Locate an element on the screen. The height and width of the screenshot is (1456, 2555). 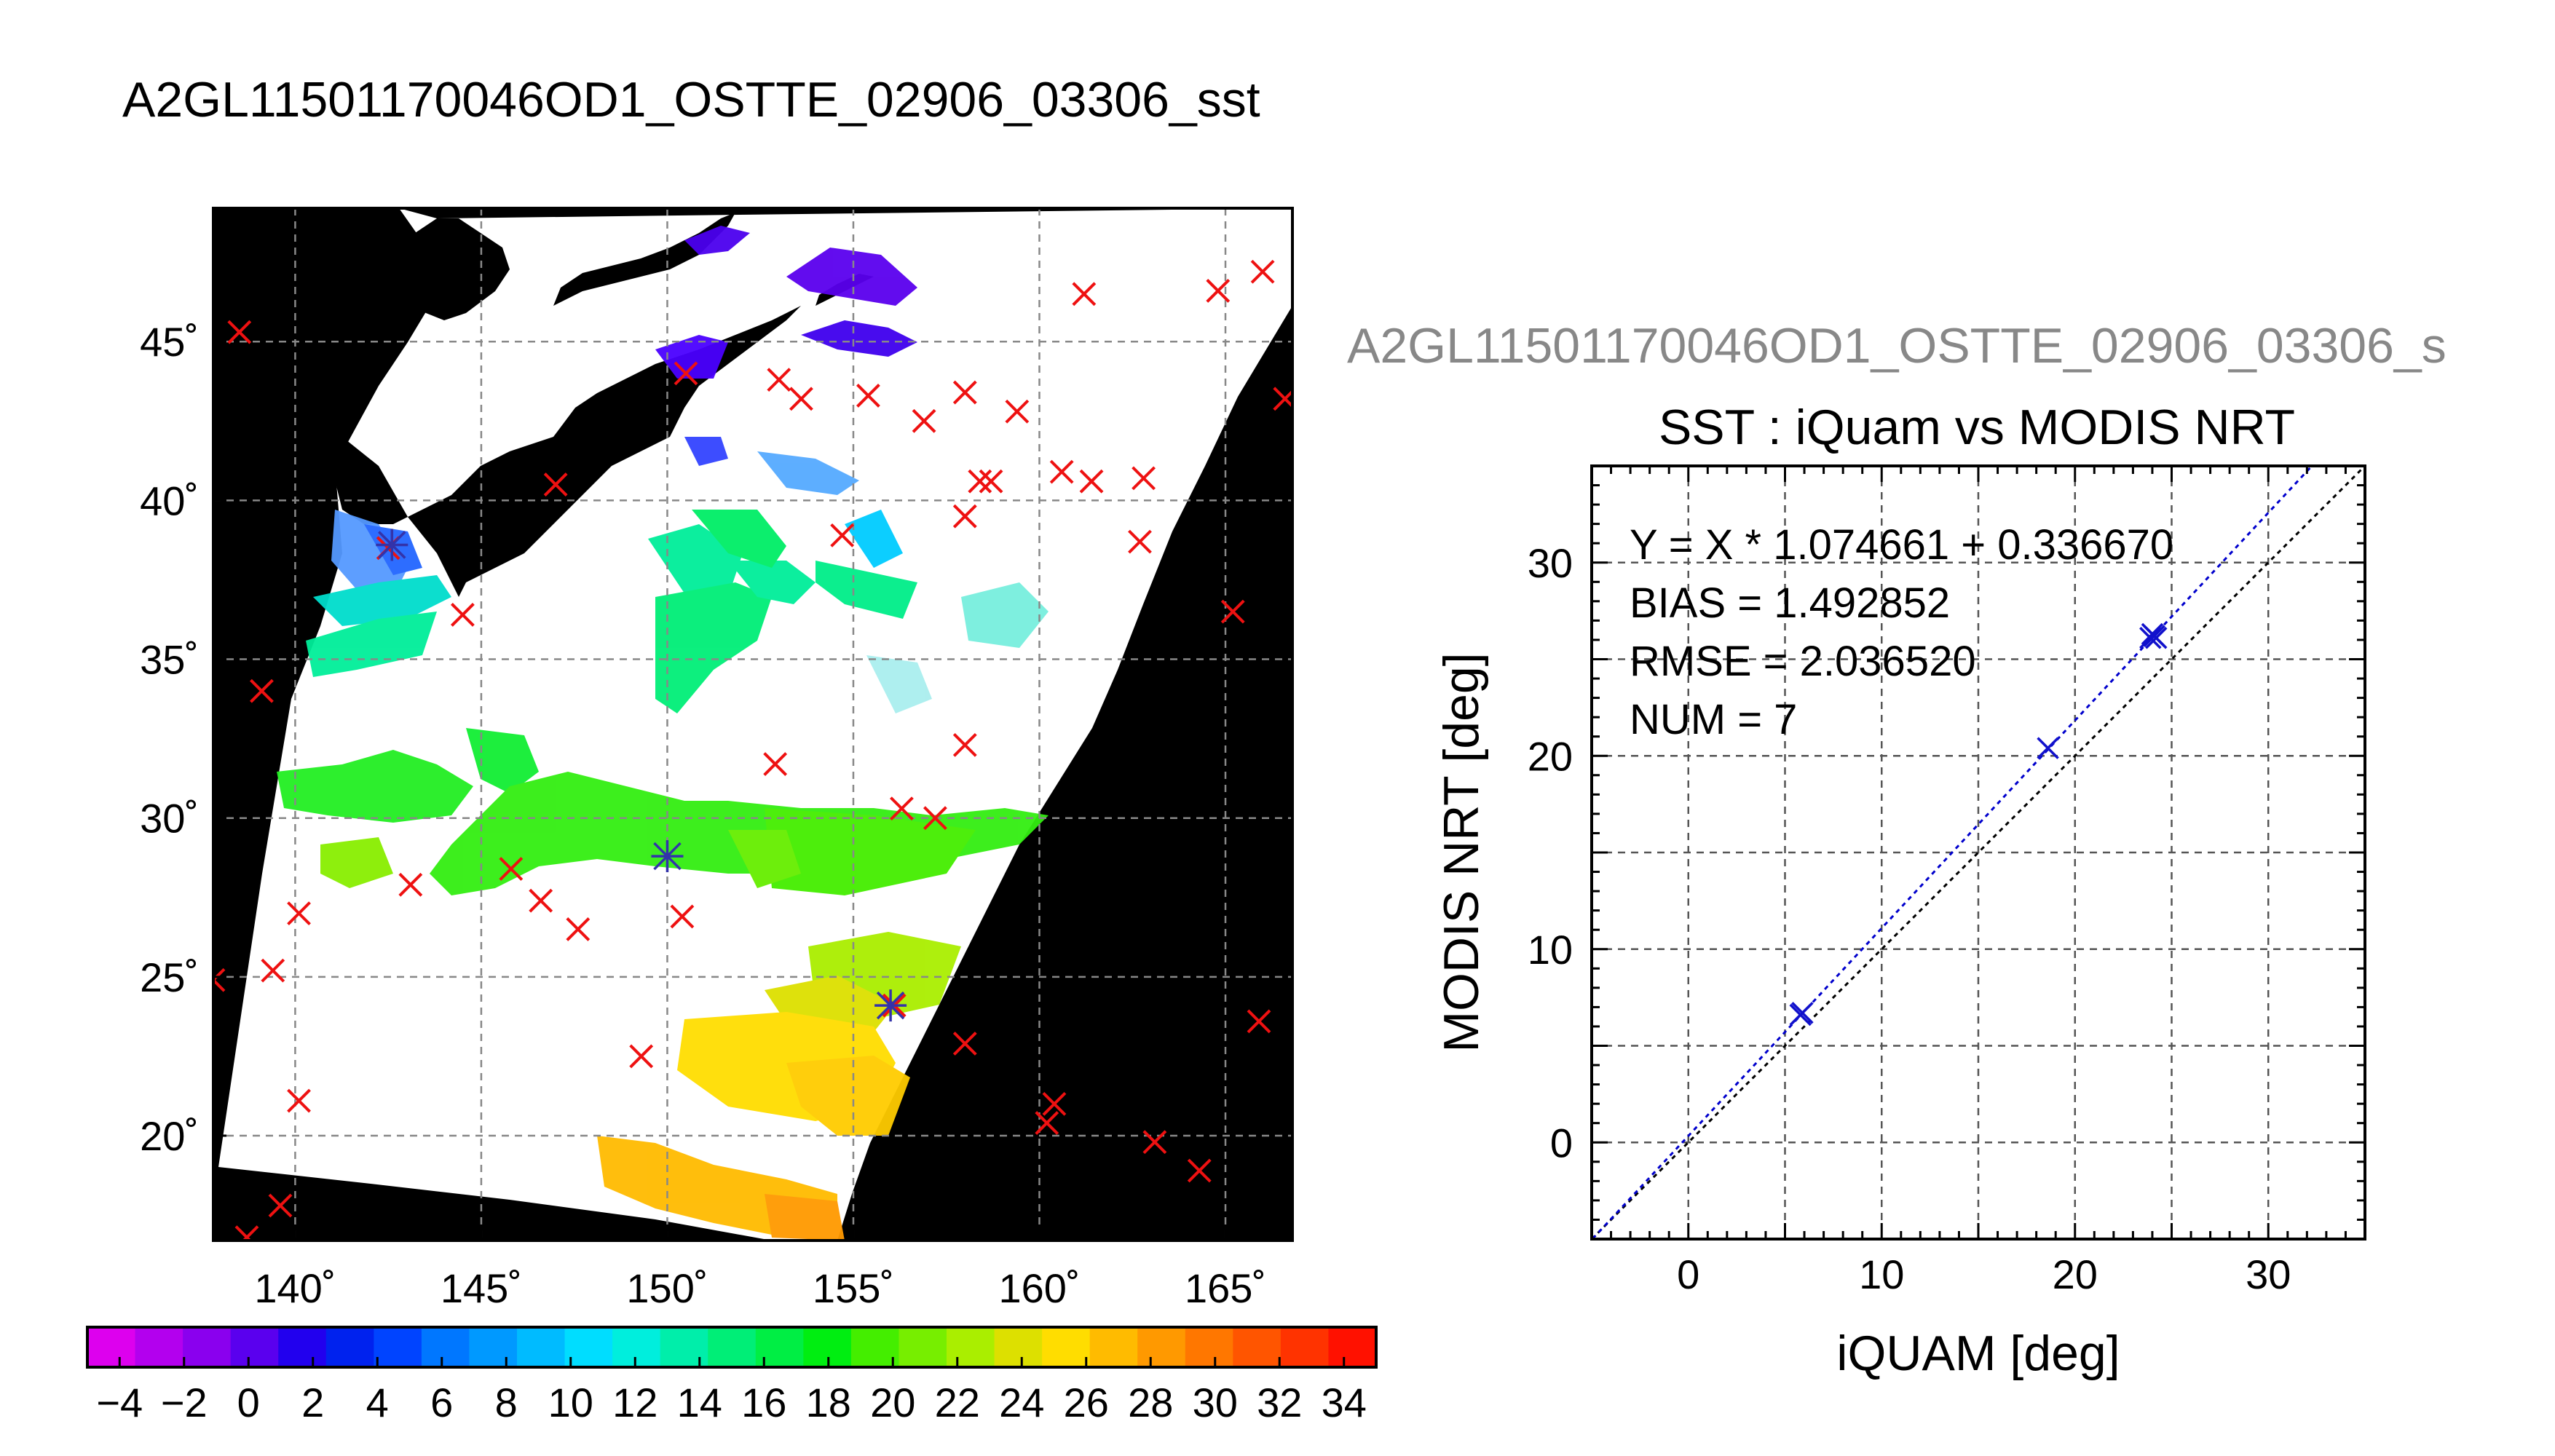
colorbar-tick-label: 34 is located at coordinates (1344, 1402).